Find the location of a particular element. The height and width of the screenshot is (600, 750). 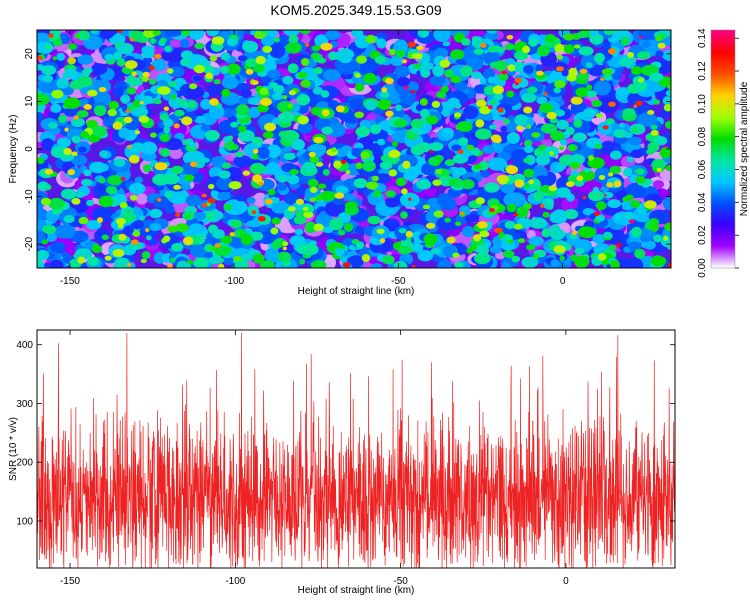

figure-title: KOM5.2025.349.15.53.G09 is located at coordinates (355, 10).